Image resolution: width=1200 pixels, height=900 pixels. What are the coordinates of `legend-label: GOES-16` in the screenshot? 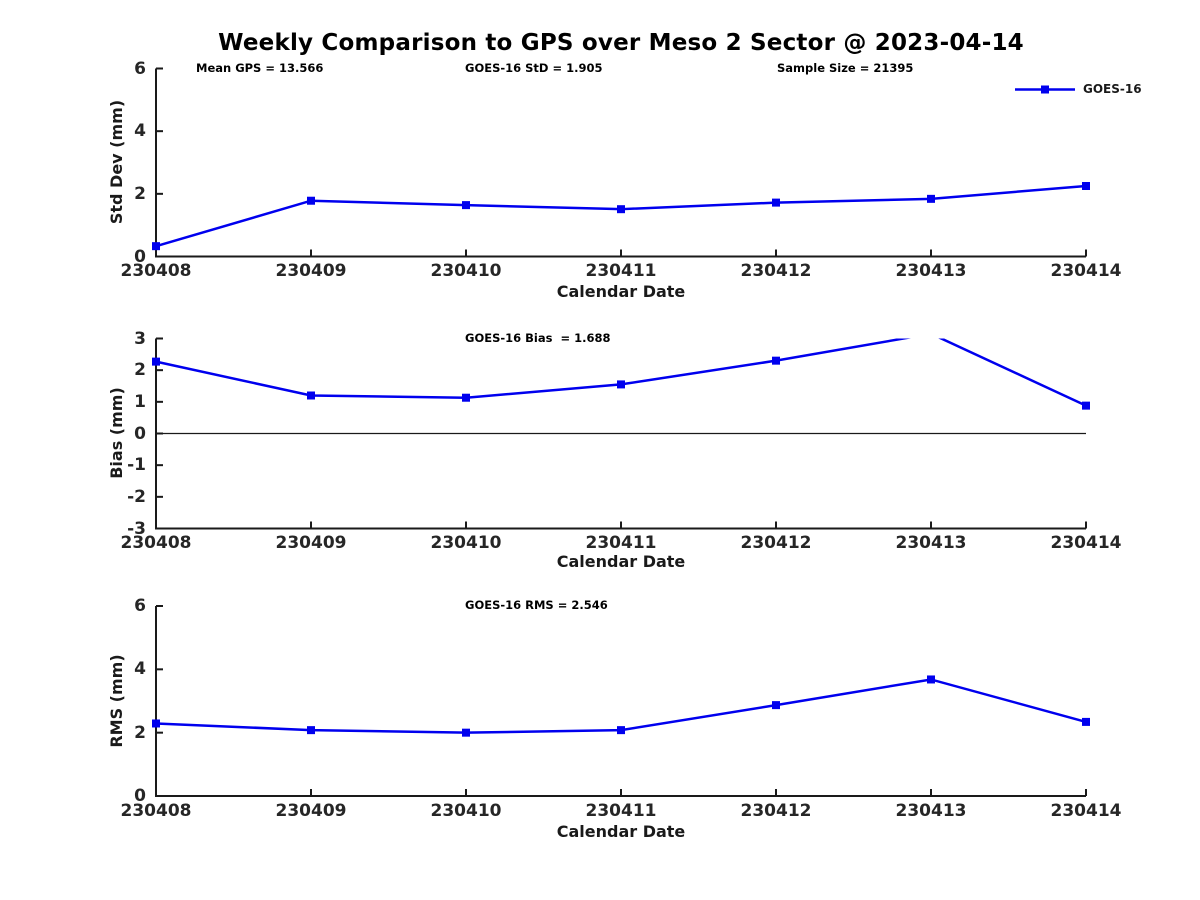 It's located at (1112, 89).